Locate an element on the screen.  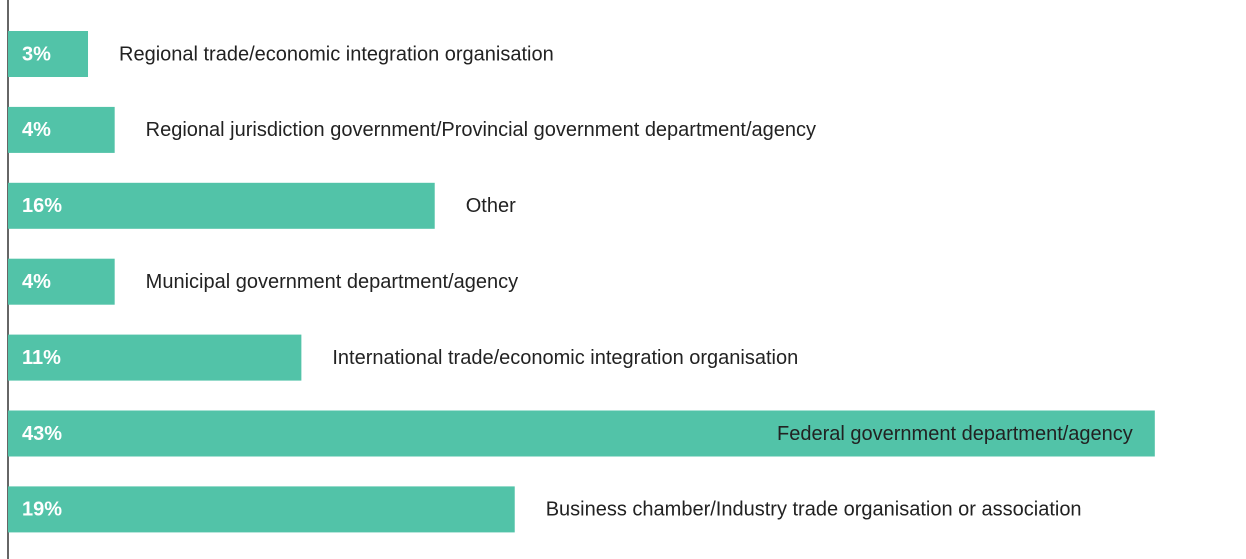
value-label: 16% is located at coordinates (42, 206).